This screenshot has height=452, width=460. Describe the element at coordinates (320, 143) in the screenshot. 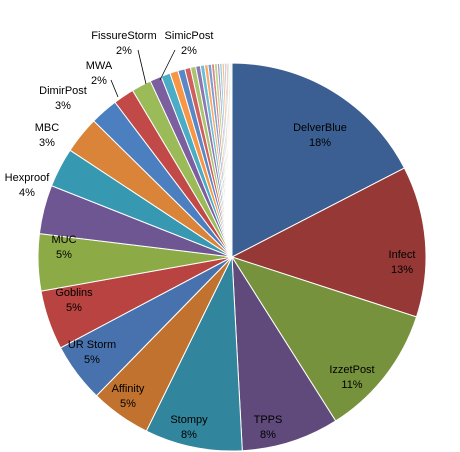

I see `slice-percent-label: 18%` at that location.